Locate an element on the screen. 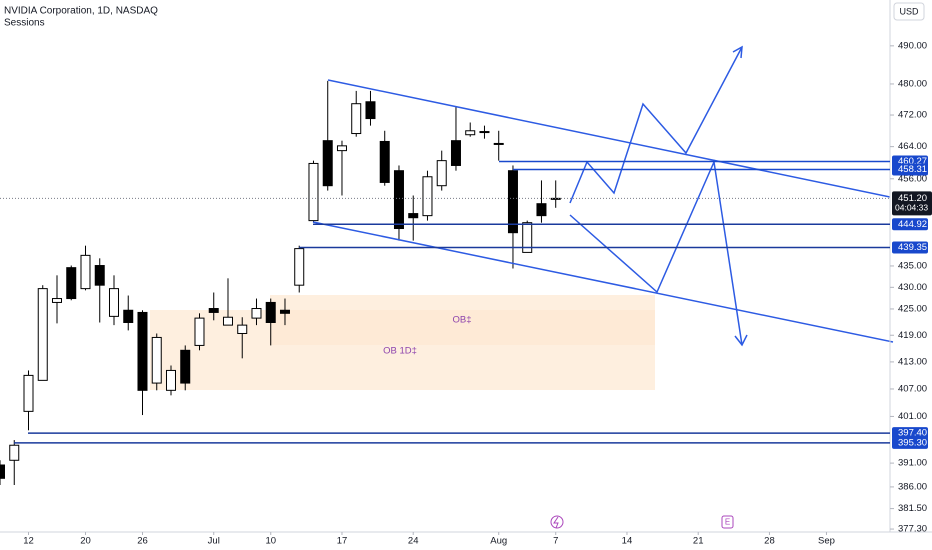  y-tick-label: 381.50 is located at coordinates (912, 508).